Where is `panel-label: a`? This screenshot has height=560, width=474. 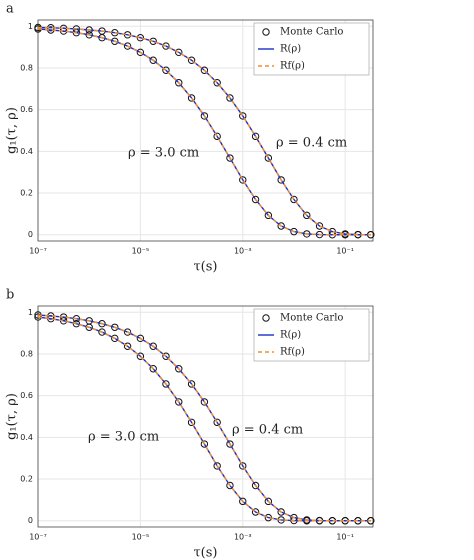 panel-label: a is located at coordinates (10, 9).